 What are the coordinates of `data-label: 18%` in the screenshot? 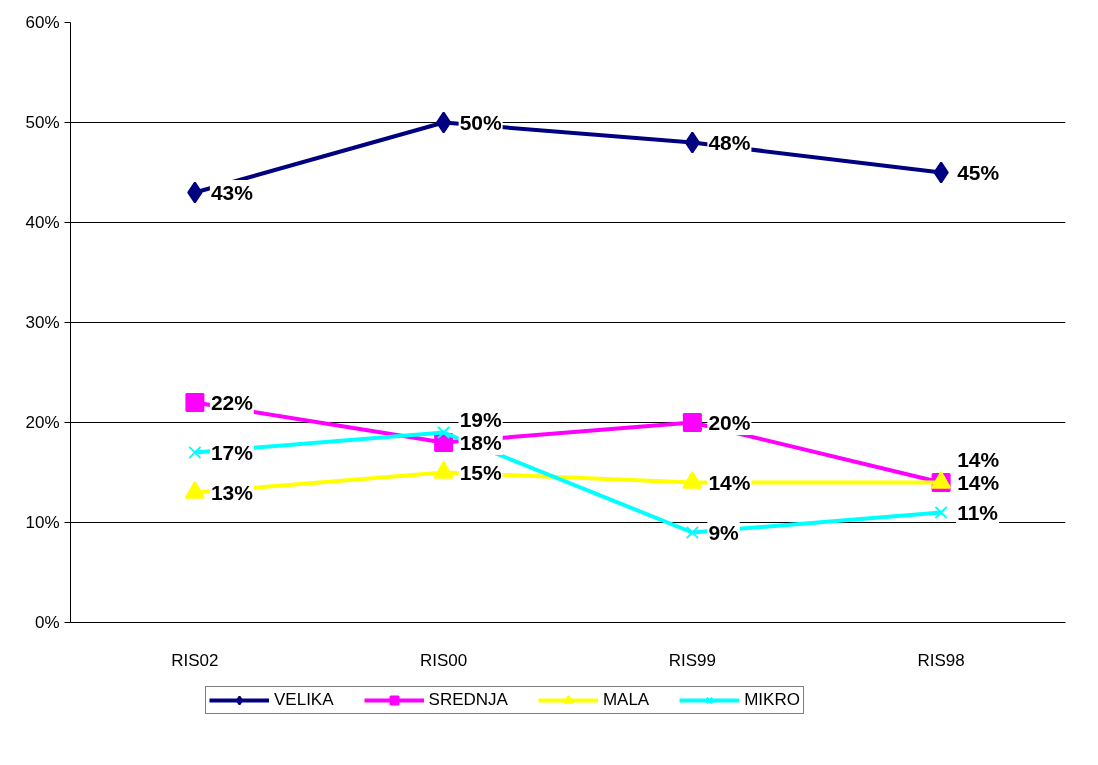 It's located at (480, 442).